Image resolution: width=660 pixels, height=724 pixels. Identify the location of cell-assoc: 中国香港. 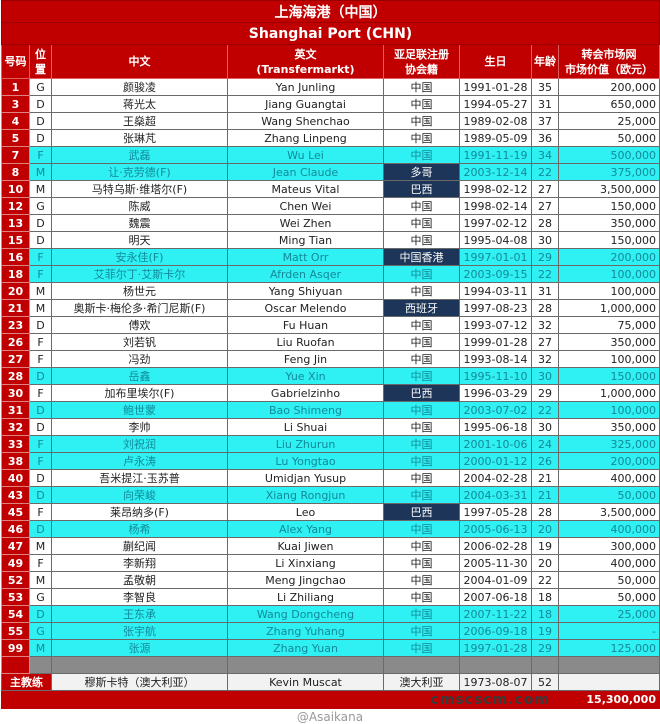
(421, 257).